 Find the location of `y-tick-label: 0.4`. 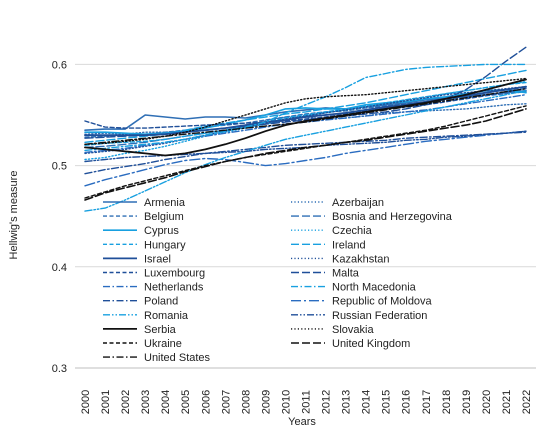

y-tick-label: 0.4 is located at coordinates (59, 268).